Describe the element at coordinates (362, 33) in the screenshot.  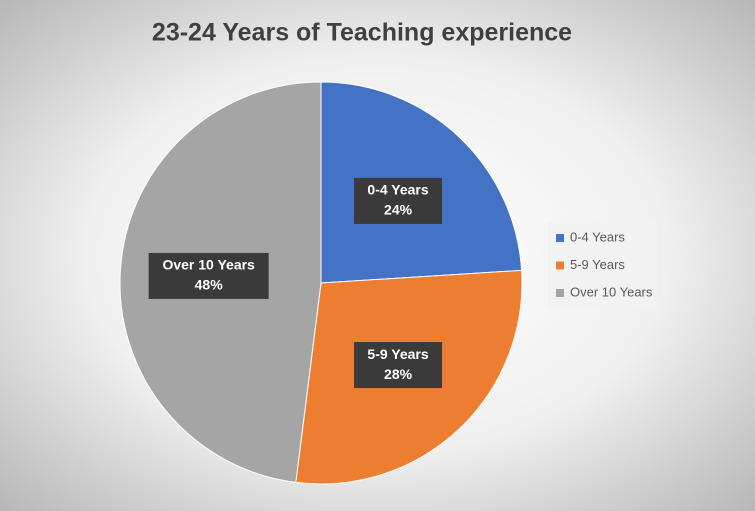
I see `chart-title: 23-24 Years of Teaching experience` at that location.